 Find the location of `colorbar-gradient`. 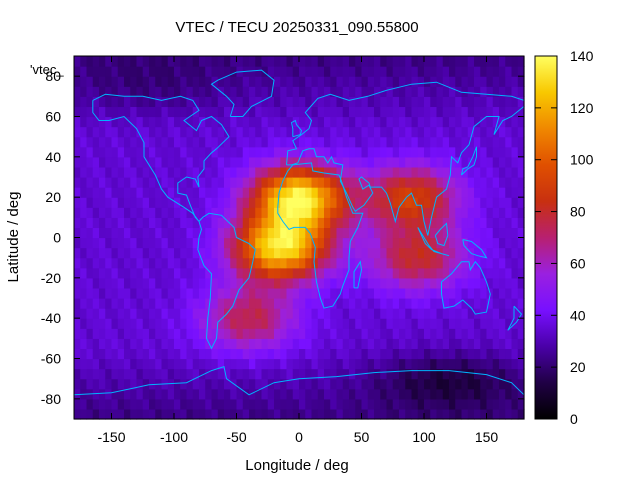

colorbar-gradient is located at coordinates (546, 237).